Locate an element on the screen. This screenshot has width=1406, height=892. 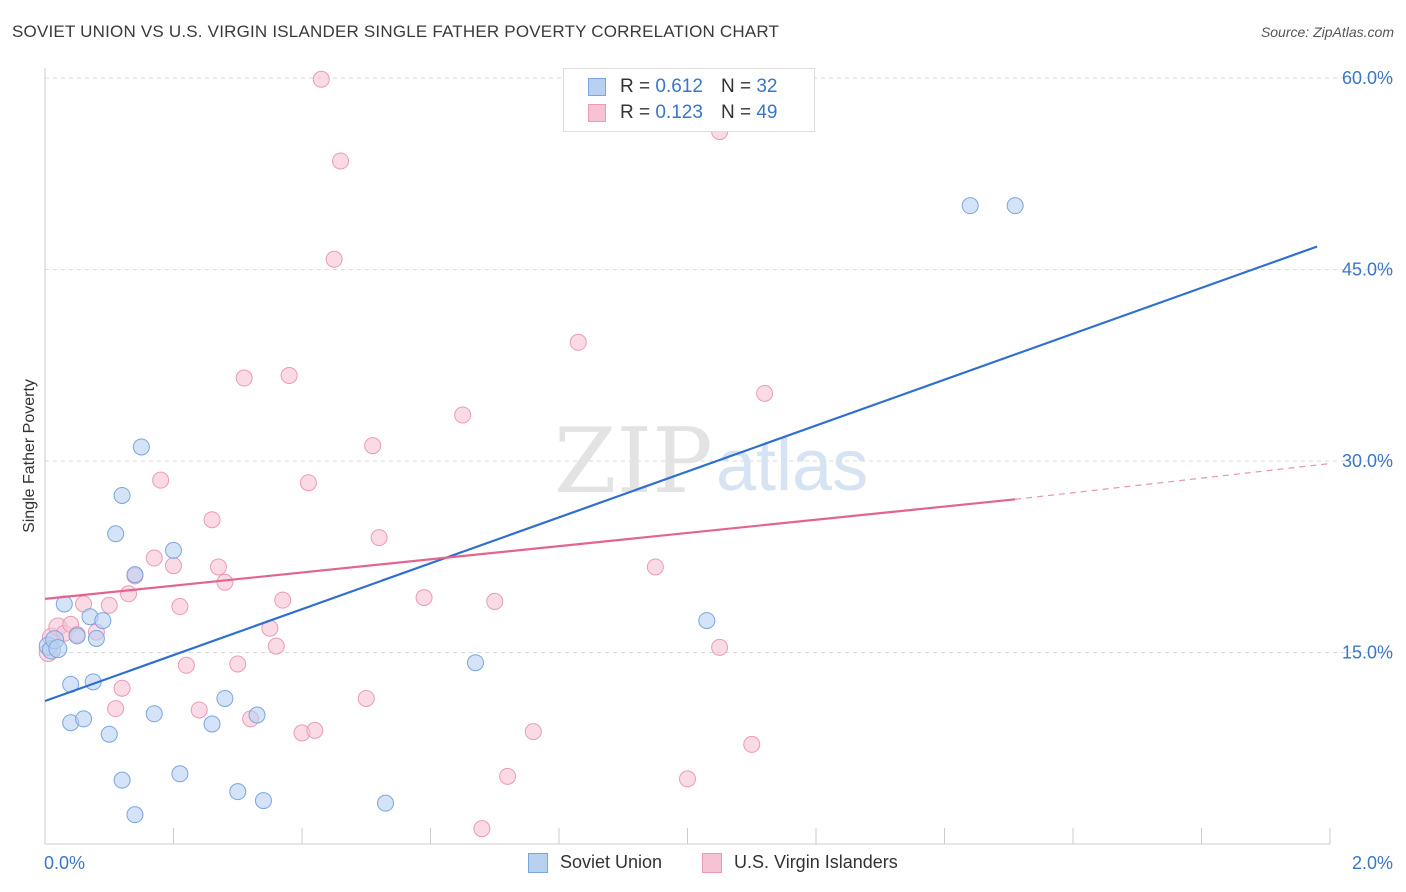
bottom-legend-us-virgin-islanders: U.S. Virgin Islanders is located at coordinates (800, 862).